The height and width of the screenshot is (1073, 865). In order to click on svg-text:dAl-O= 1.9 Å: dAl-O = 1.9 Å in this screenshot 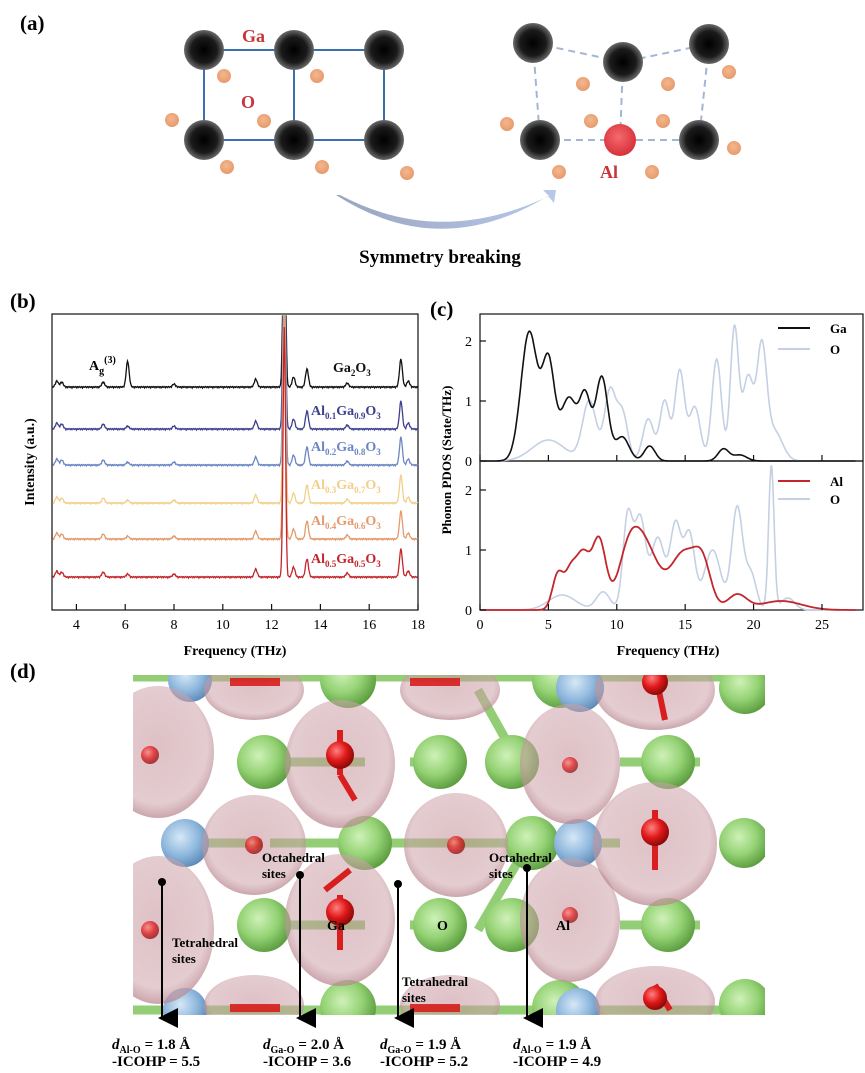, I will do `click(552, 1046)`.